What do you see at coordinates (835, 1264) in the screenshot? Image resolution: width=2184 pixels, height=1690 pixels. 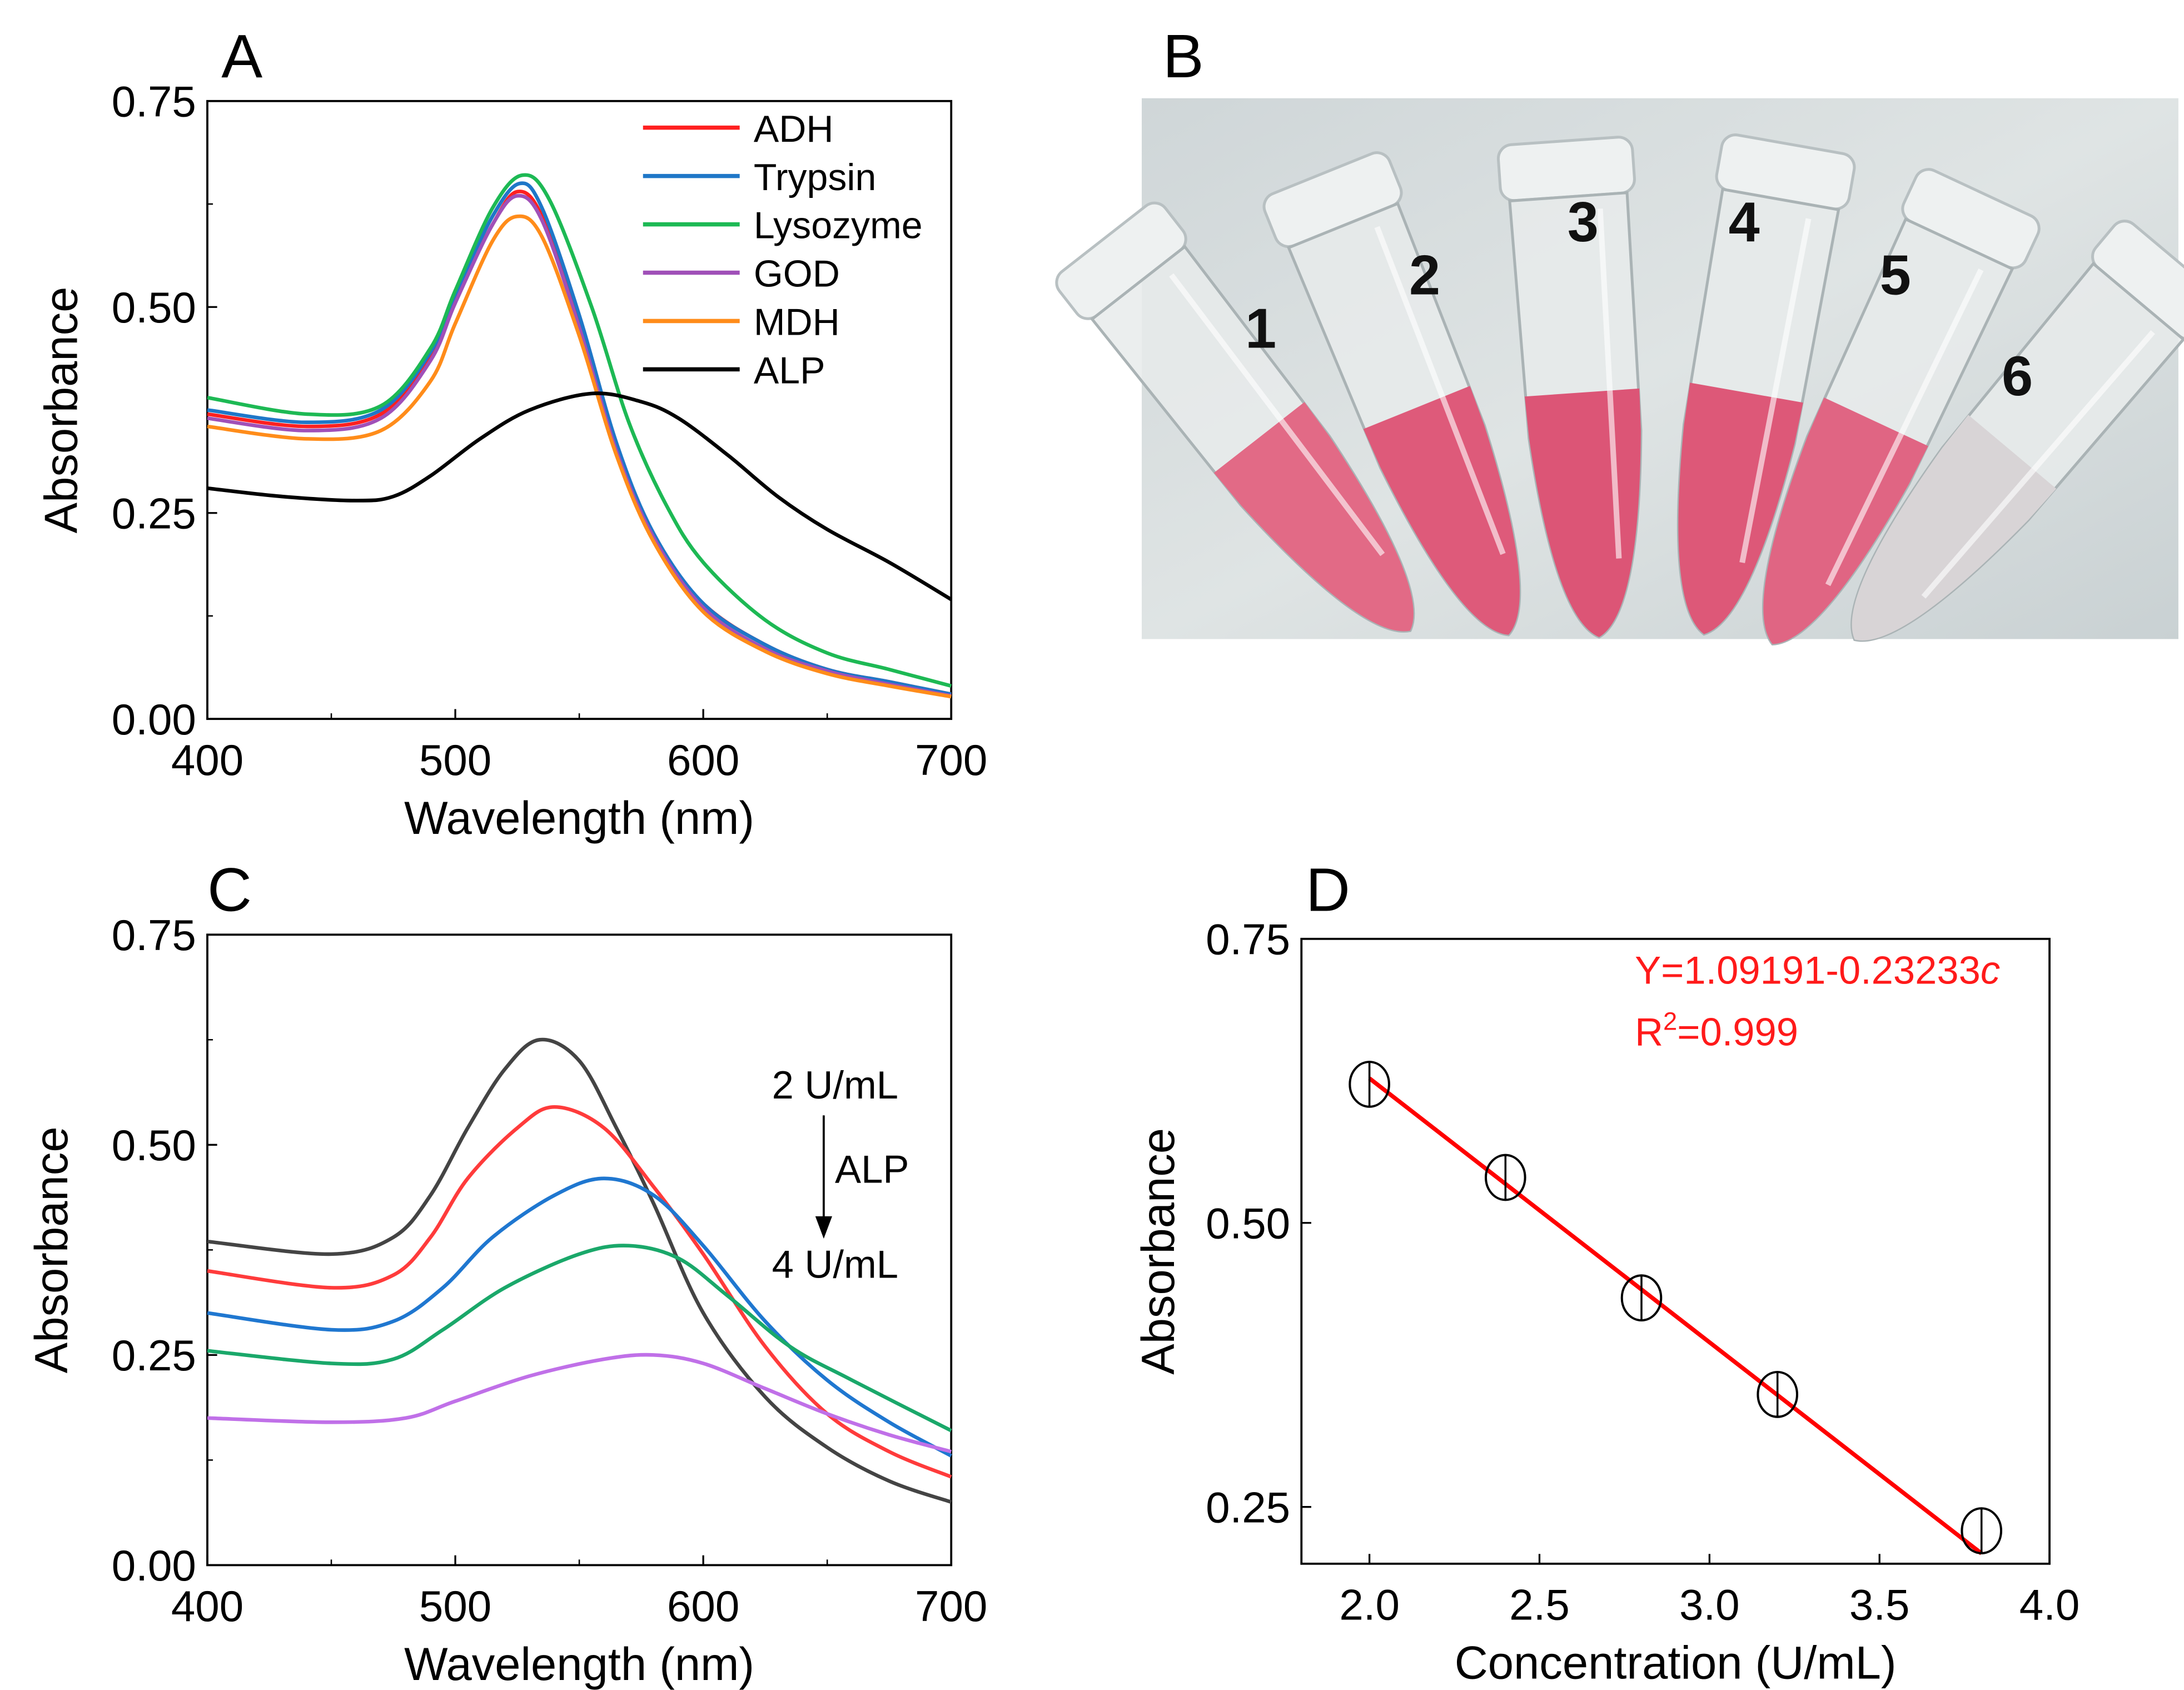 I see `annotation-end: 4 U/mL` at bounding box center [835, 1264].